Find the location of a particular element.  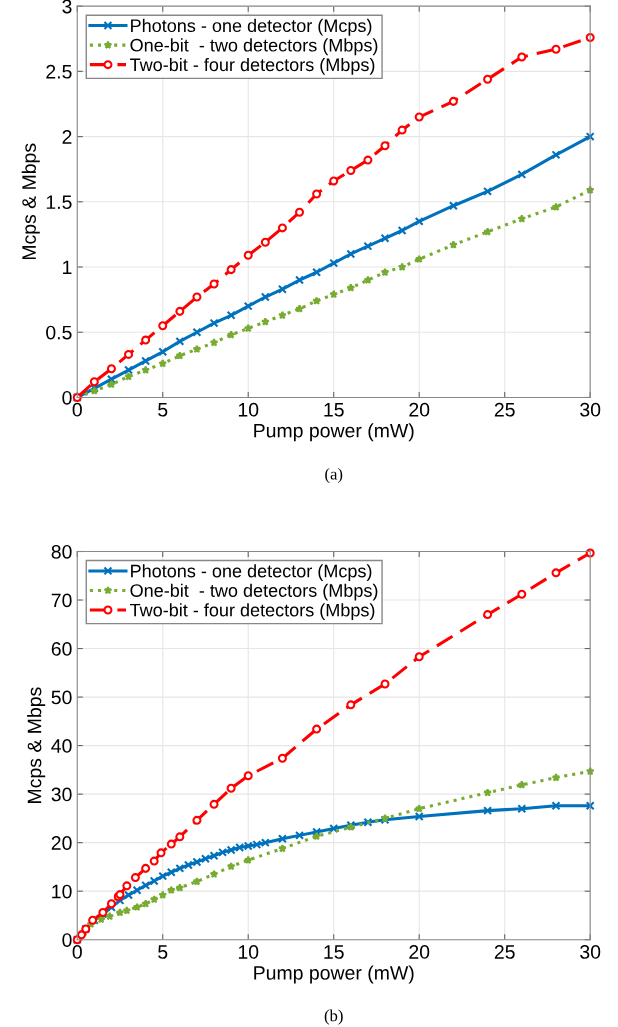

y-tick-label: 2.5 is located at coordinates (59, 71).